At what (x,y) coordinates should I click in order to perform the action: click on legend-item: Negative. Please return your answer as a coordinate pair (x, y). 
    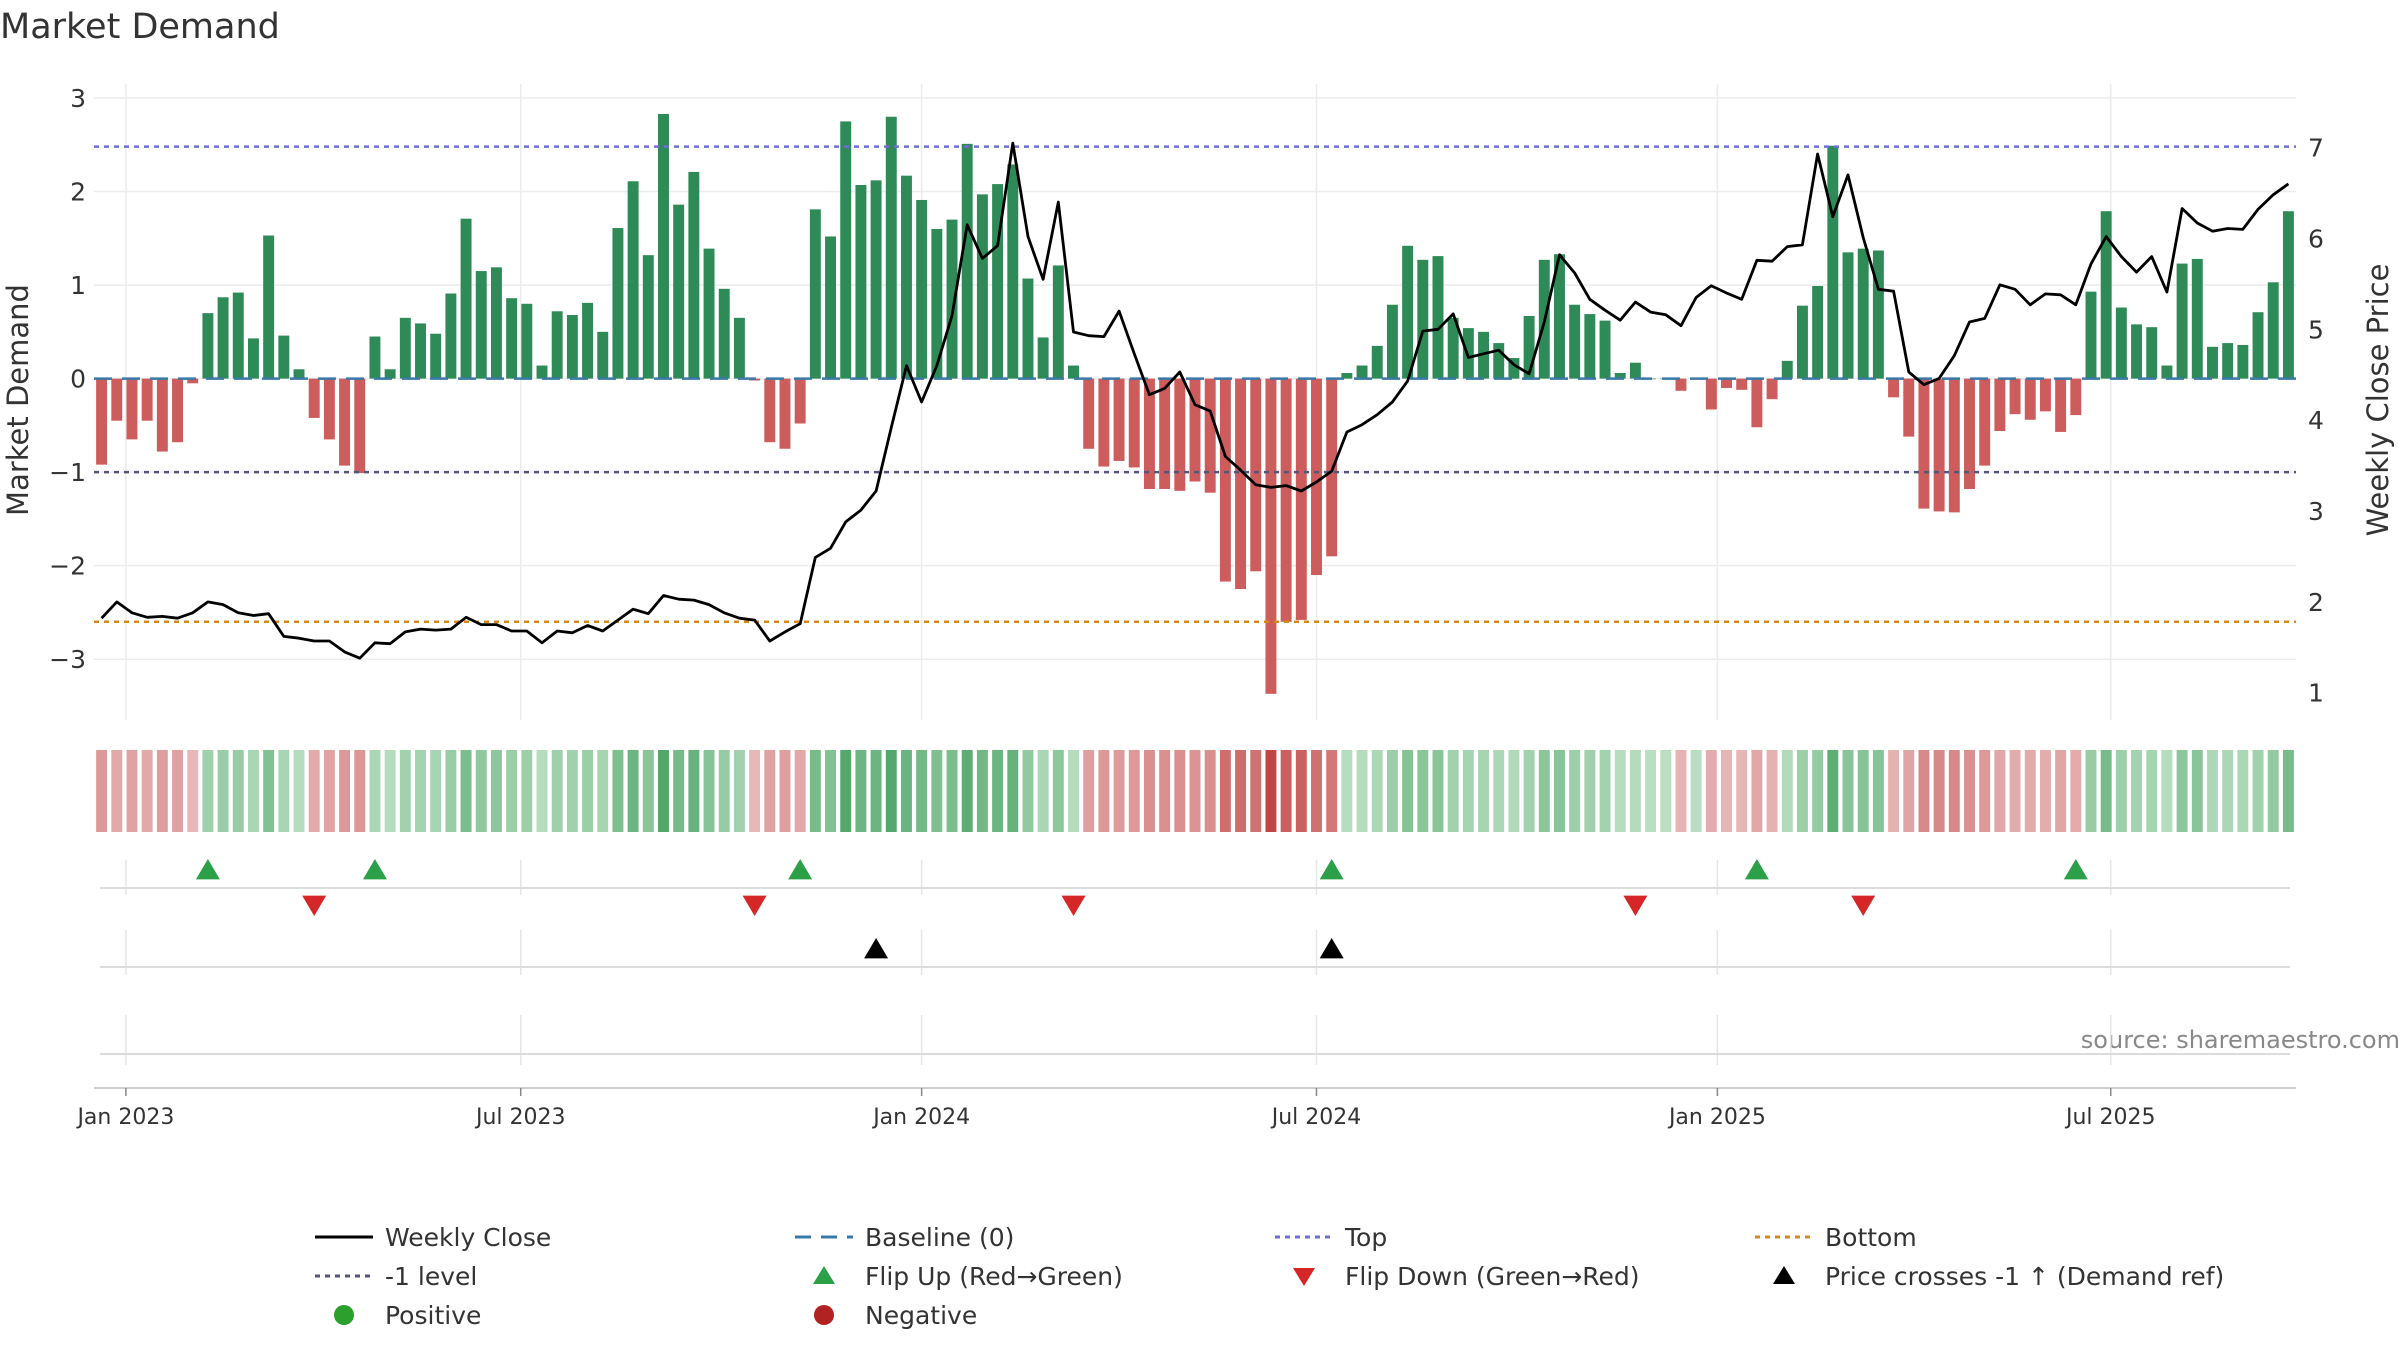
    Looking at the image, I should click on (895, 1315).